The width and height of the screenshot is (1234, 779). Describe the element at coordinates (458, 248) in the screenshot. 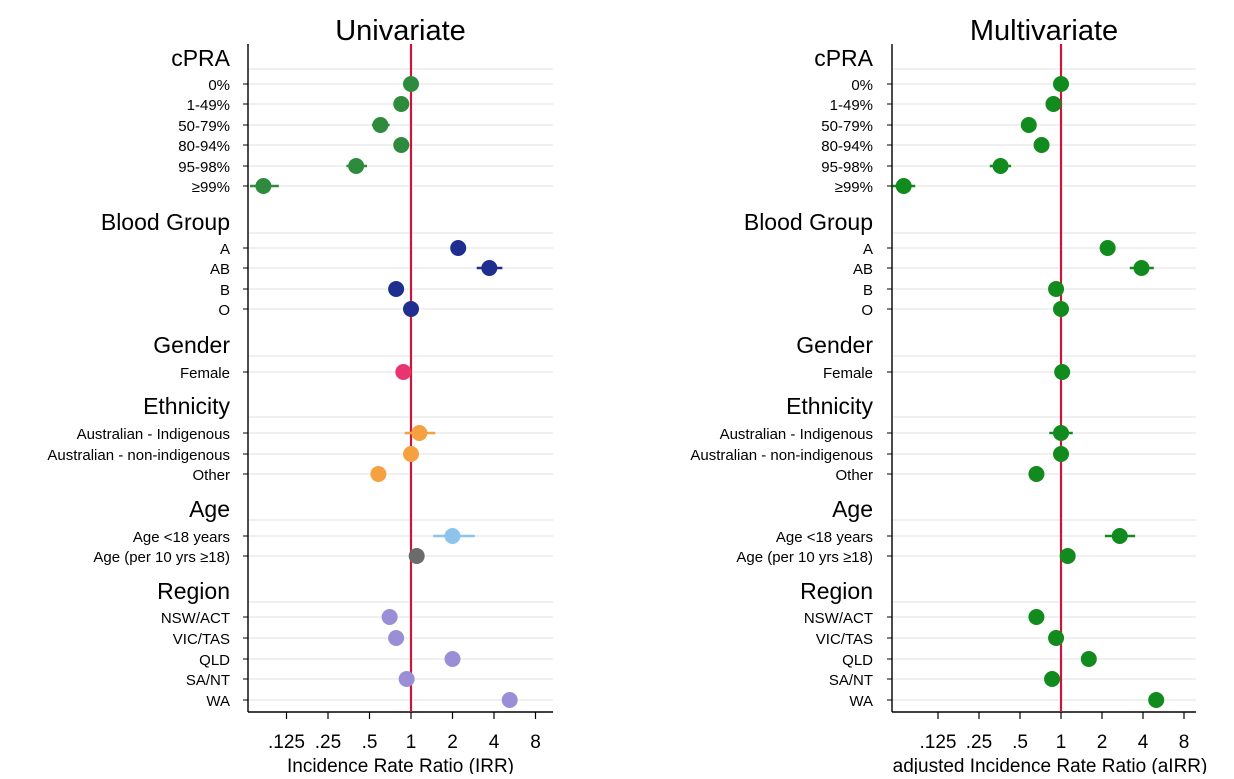

I see `univariate-point-a` at that location.